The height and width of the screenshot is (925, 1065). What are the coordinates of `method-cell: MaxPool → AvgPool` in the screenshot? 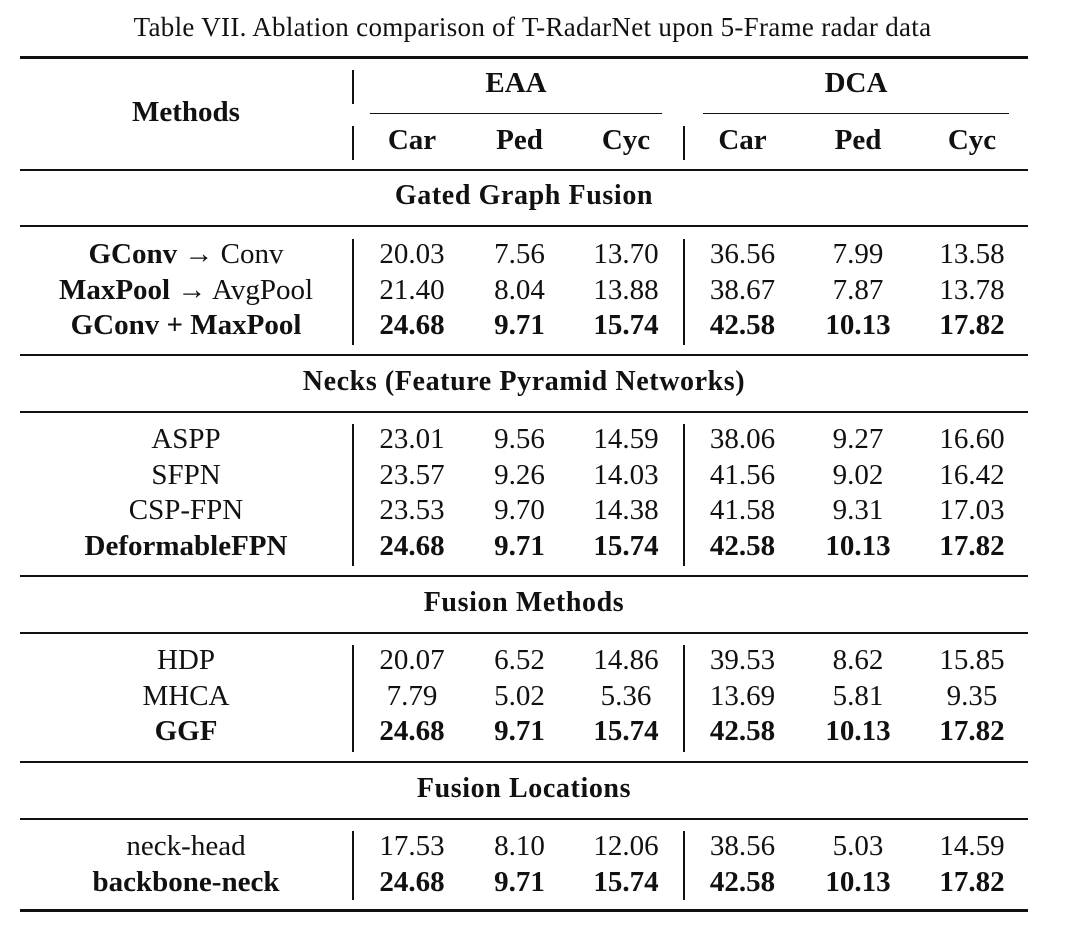 It's located at (186, 291).